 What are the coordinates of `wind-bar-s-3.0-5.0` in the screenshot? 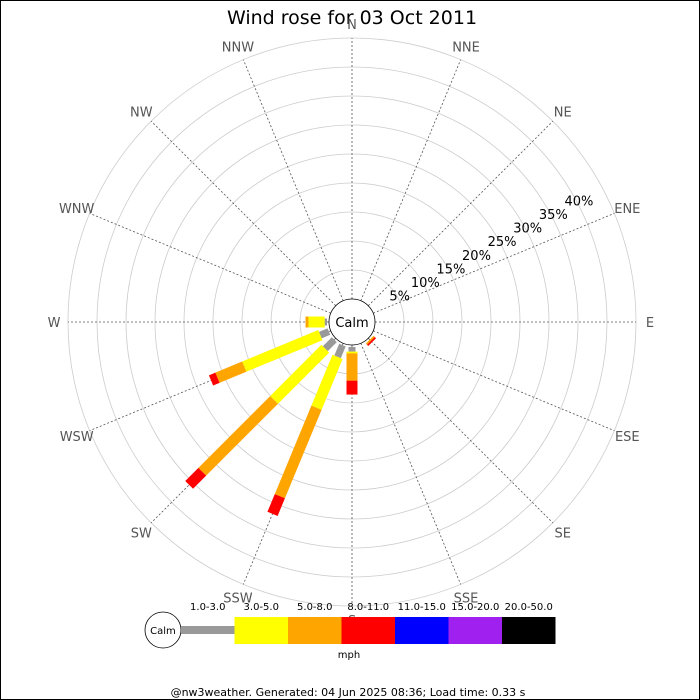 It's located at (352, 352).